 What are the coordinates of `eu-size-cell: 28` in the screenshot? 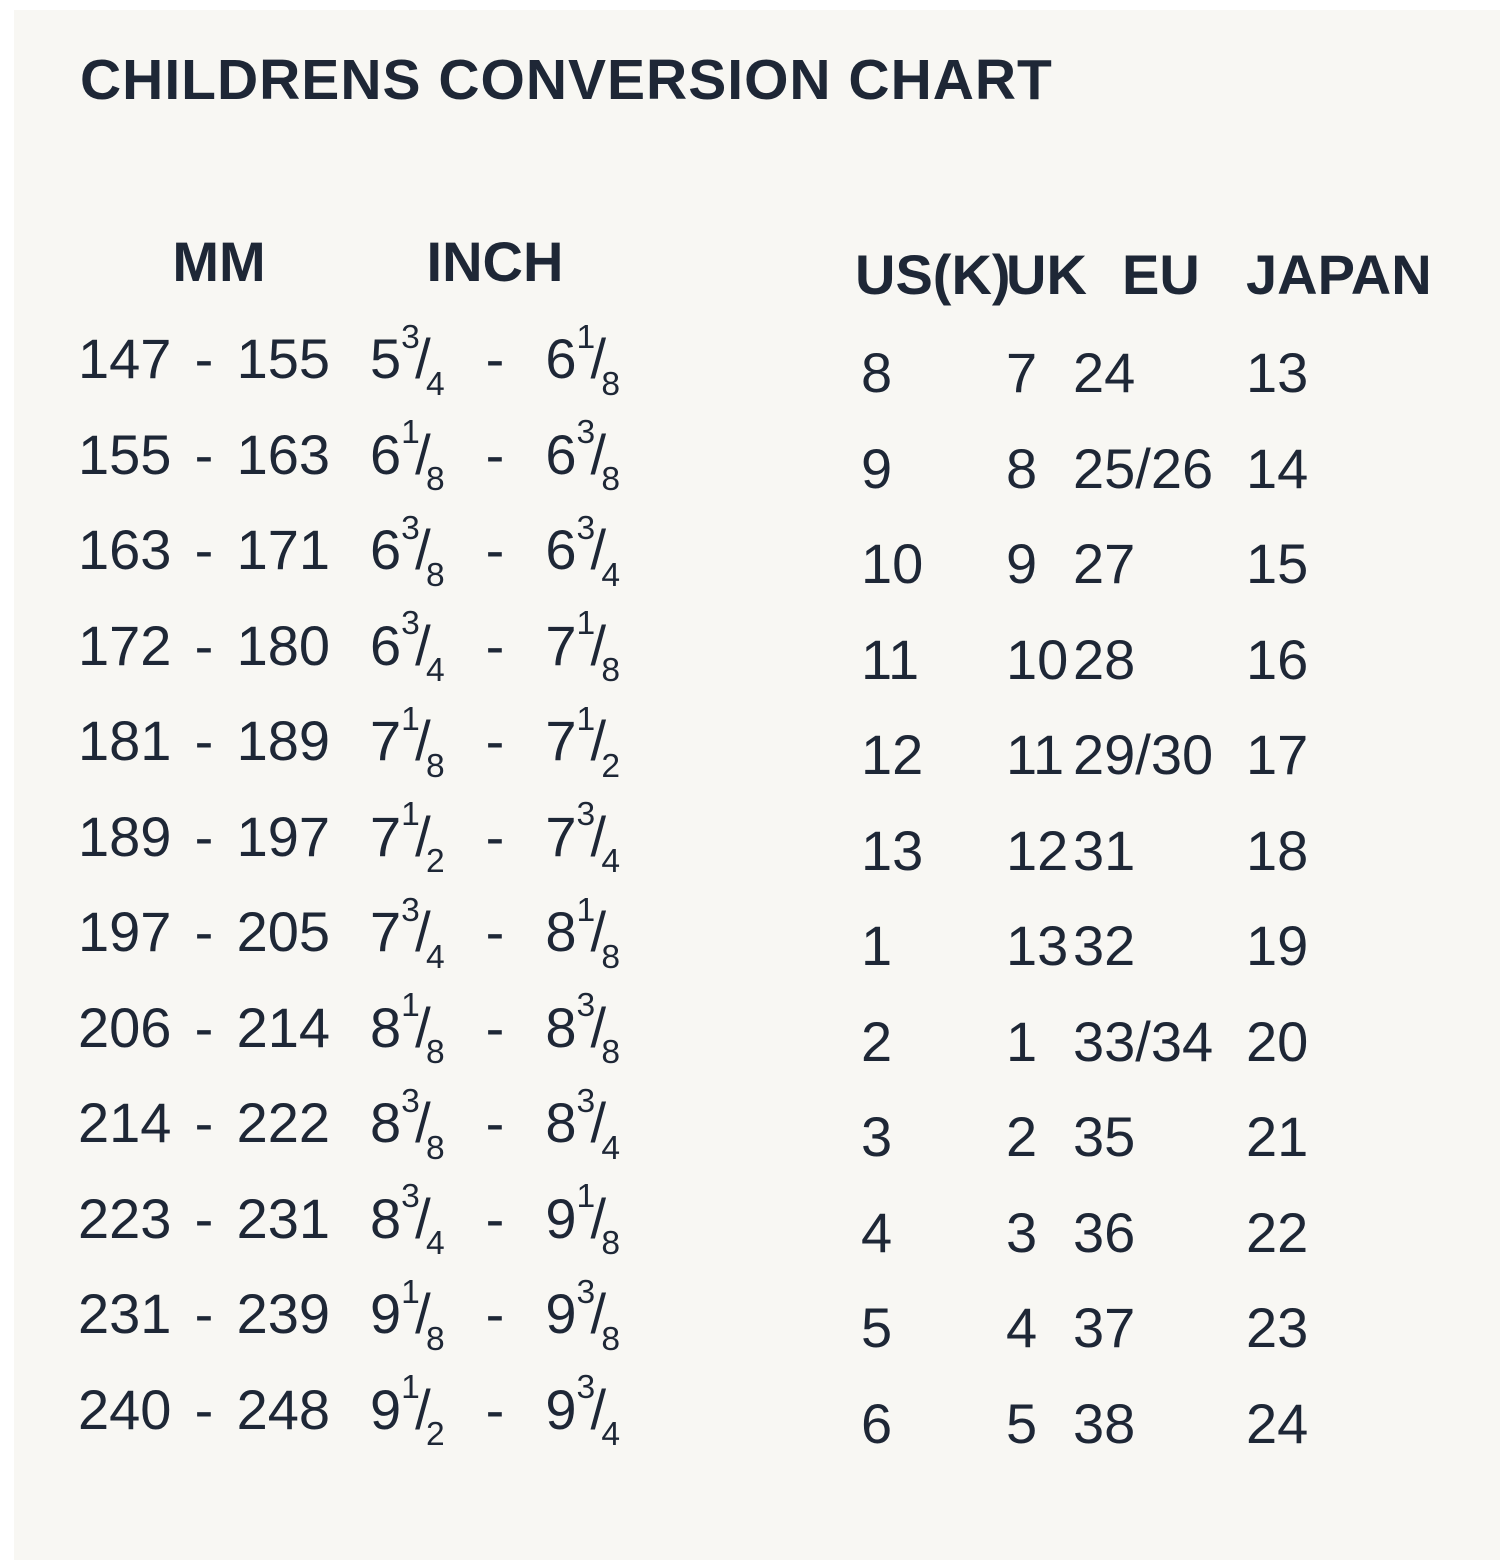 It's located at (1104, 659).